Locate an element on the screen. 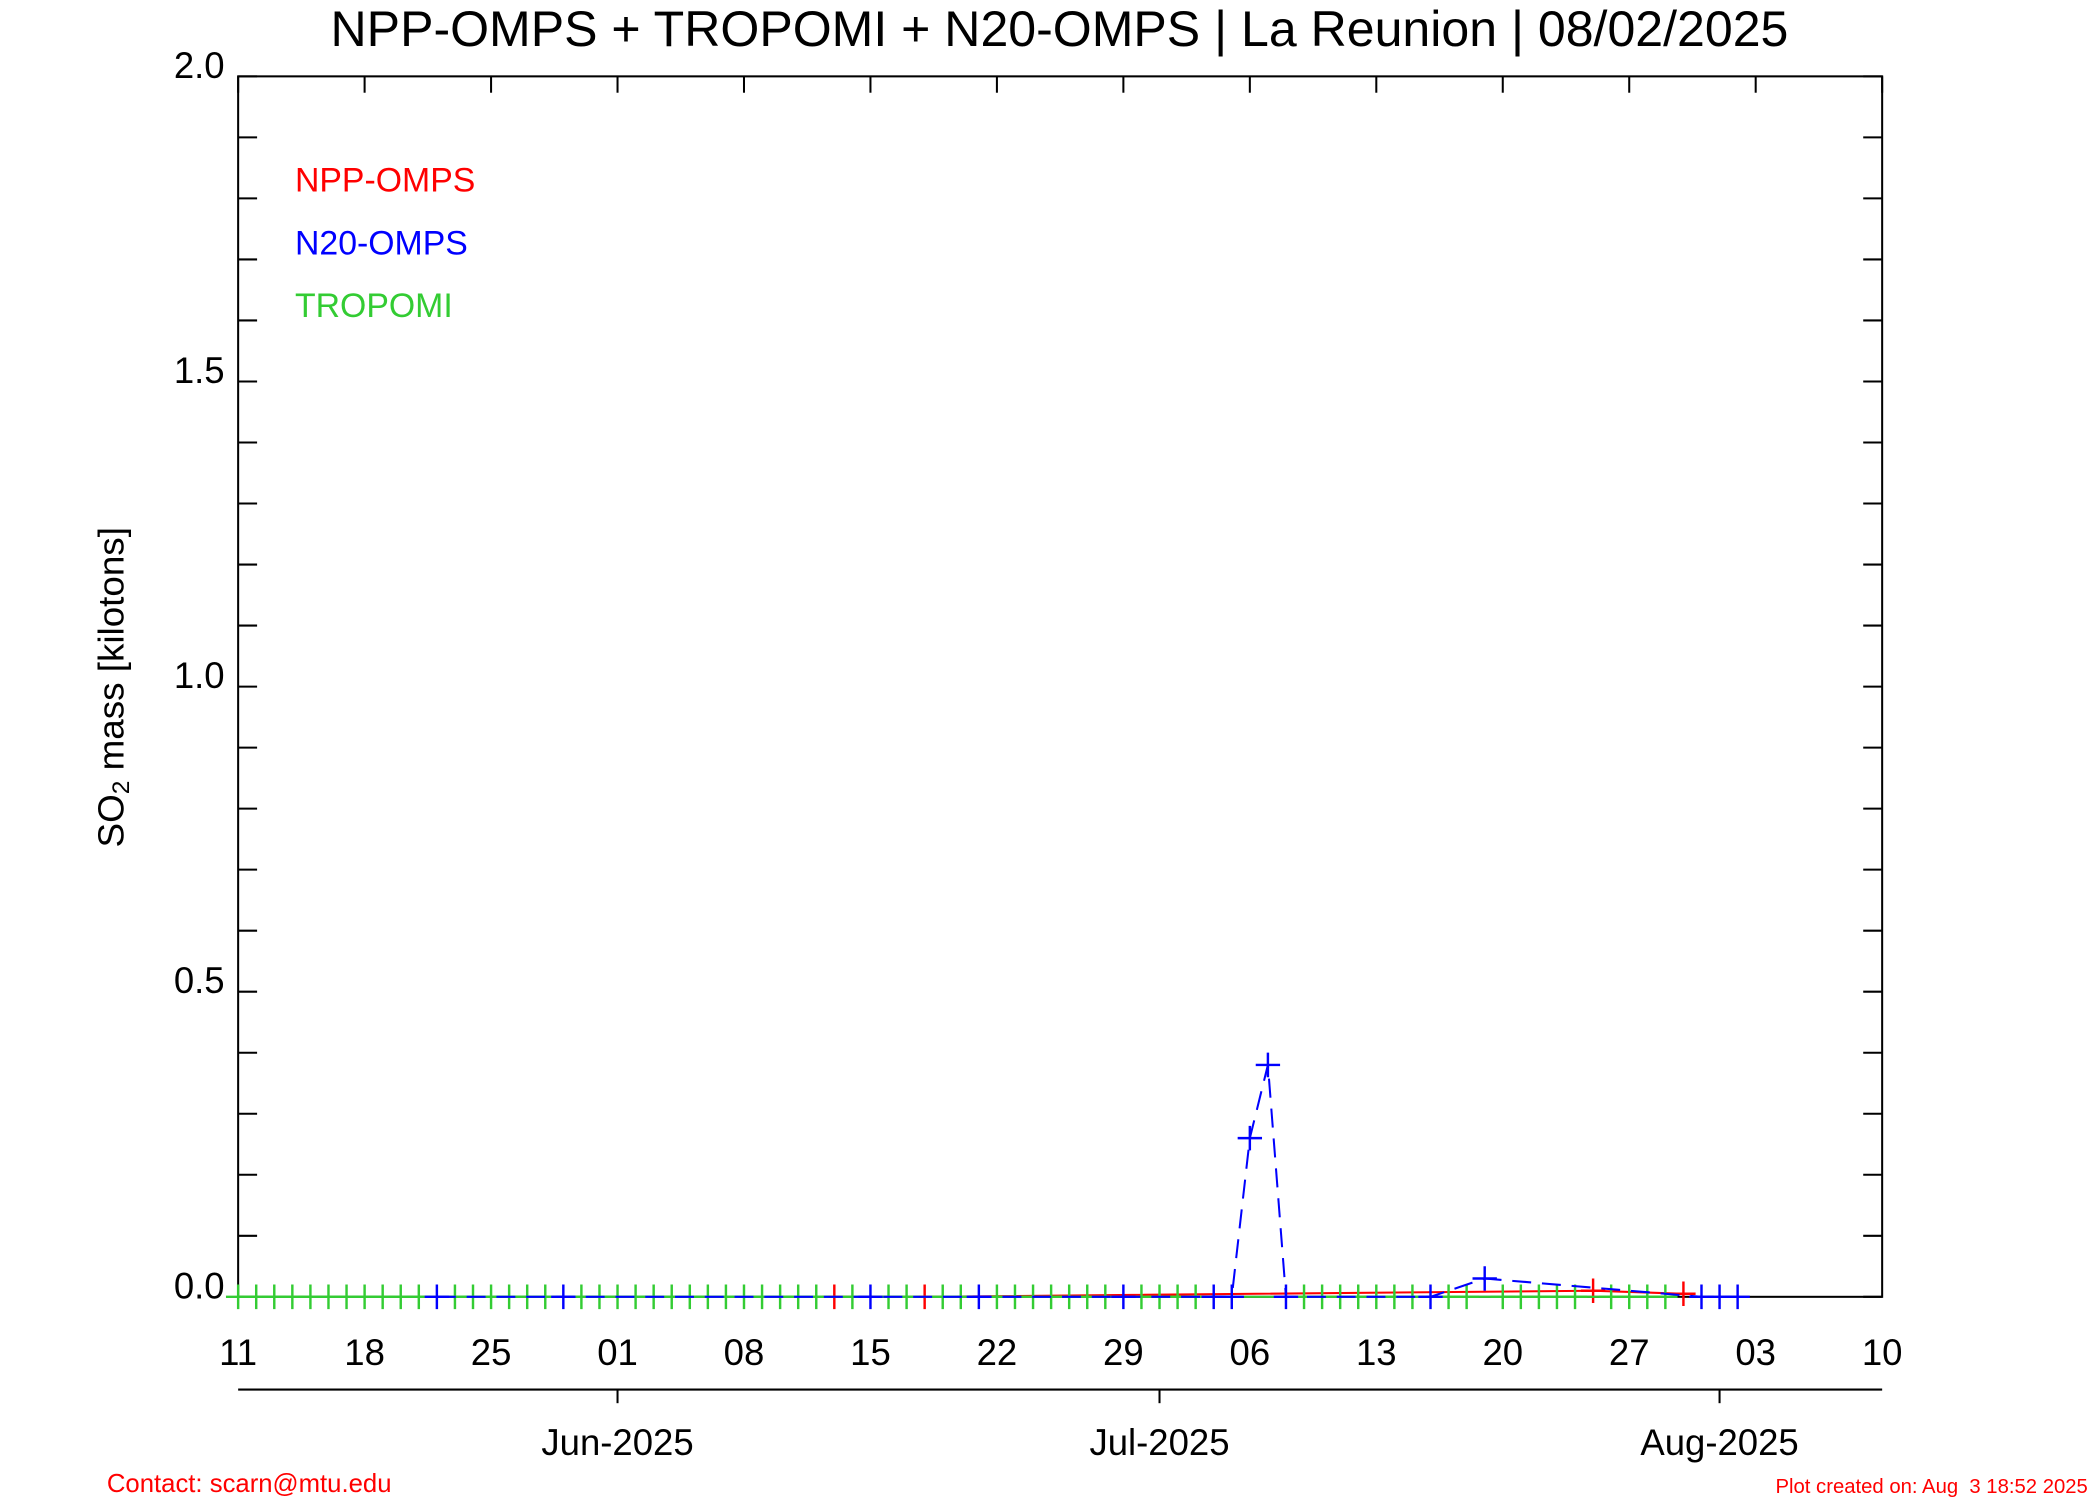 This screenshot has width=2100, height=1500. month-label: Jul-2025 is located at coordinates (1159, 1442).